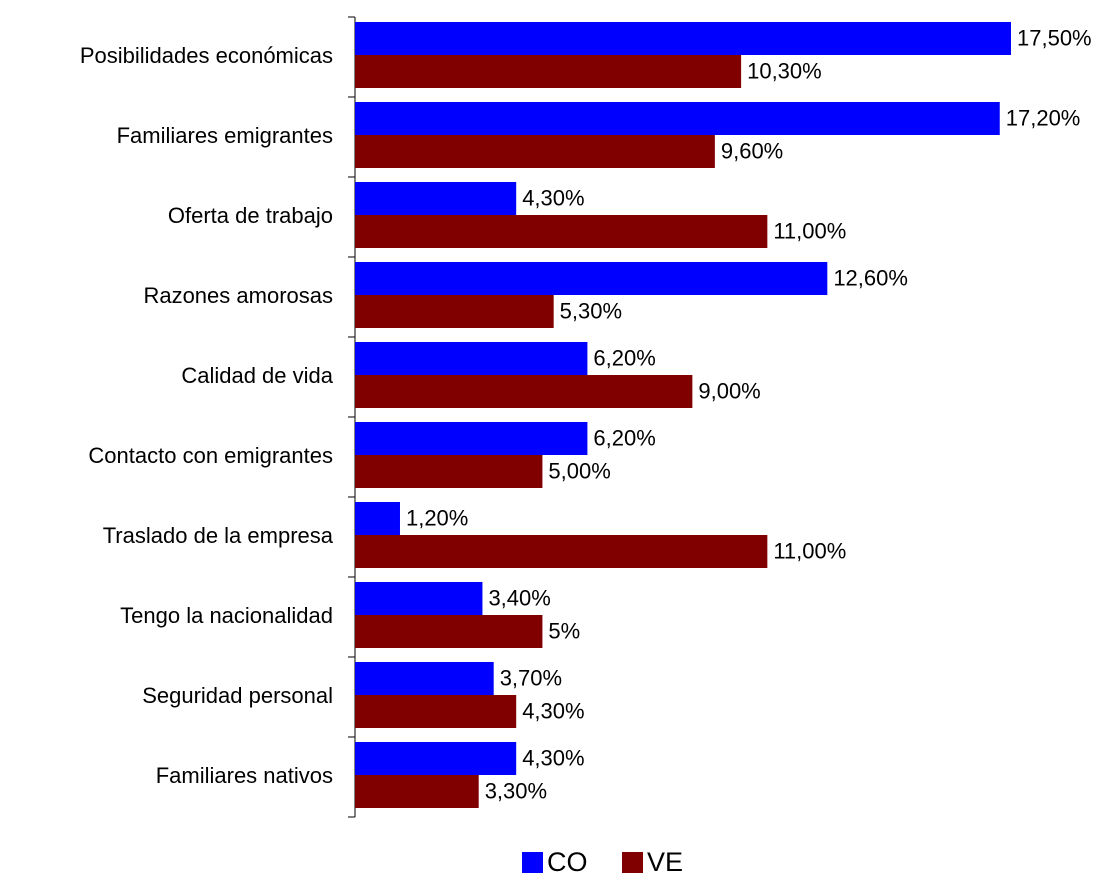 The width and height of the screenshot is (1107, 882). Describe the element at coordinates (237, 695) in the screenshot. I see `category-label: Seguridad personal` at that location.